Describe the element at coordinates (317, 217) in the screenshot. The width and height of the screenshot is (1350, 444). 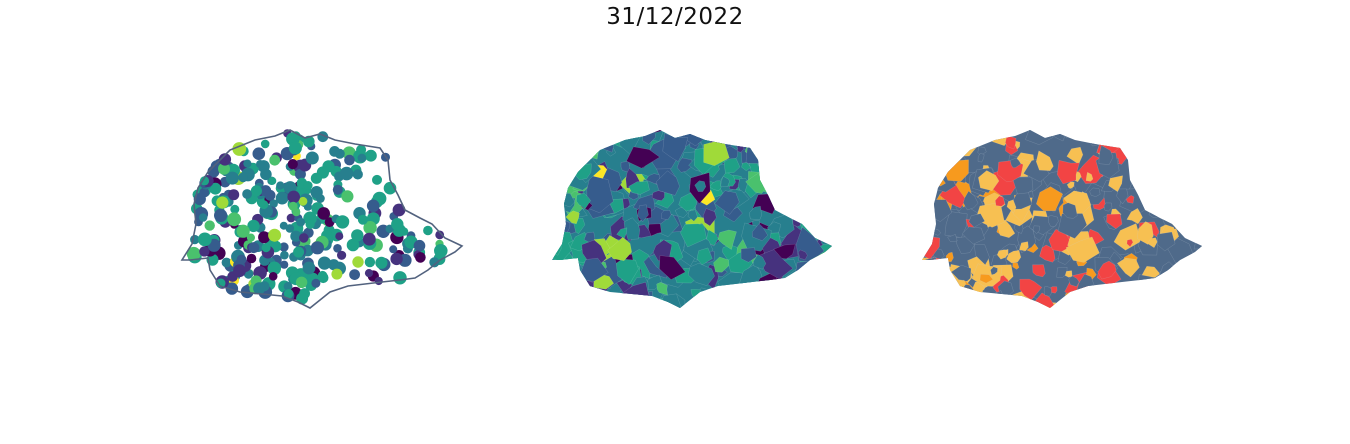
I see `municipality-points` at that location.